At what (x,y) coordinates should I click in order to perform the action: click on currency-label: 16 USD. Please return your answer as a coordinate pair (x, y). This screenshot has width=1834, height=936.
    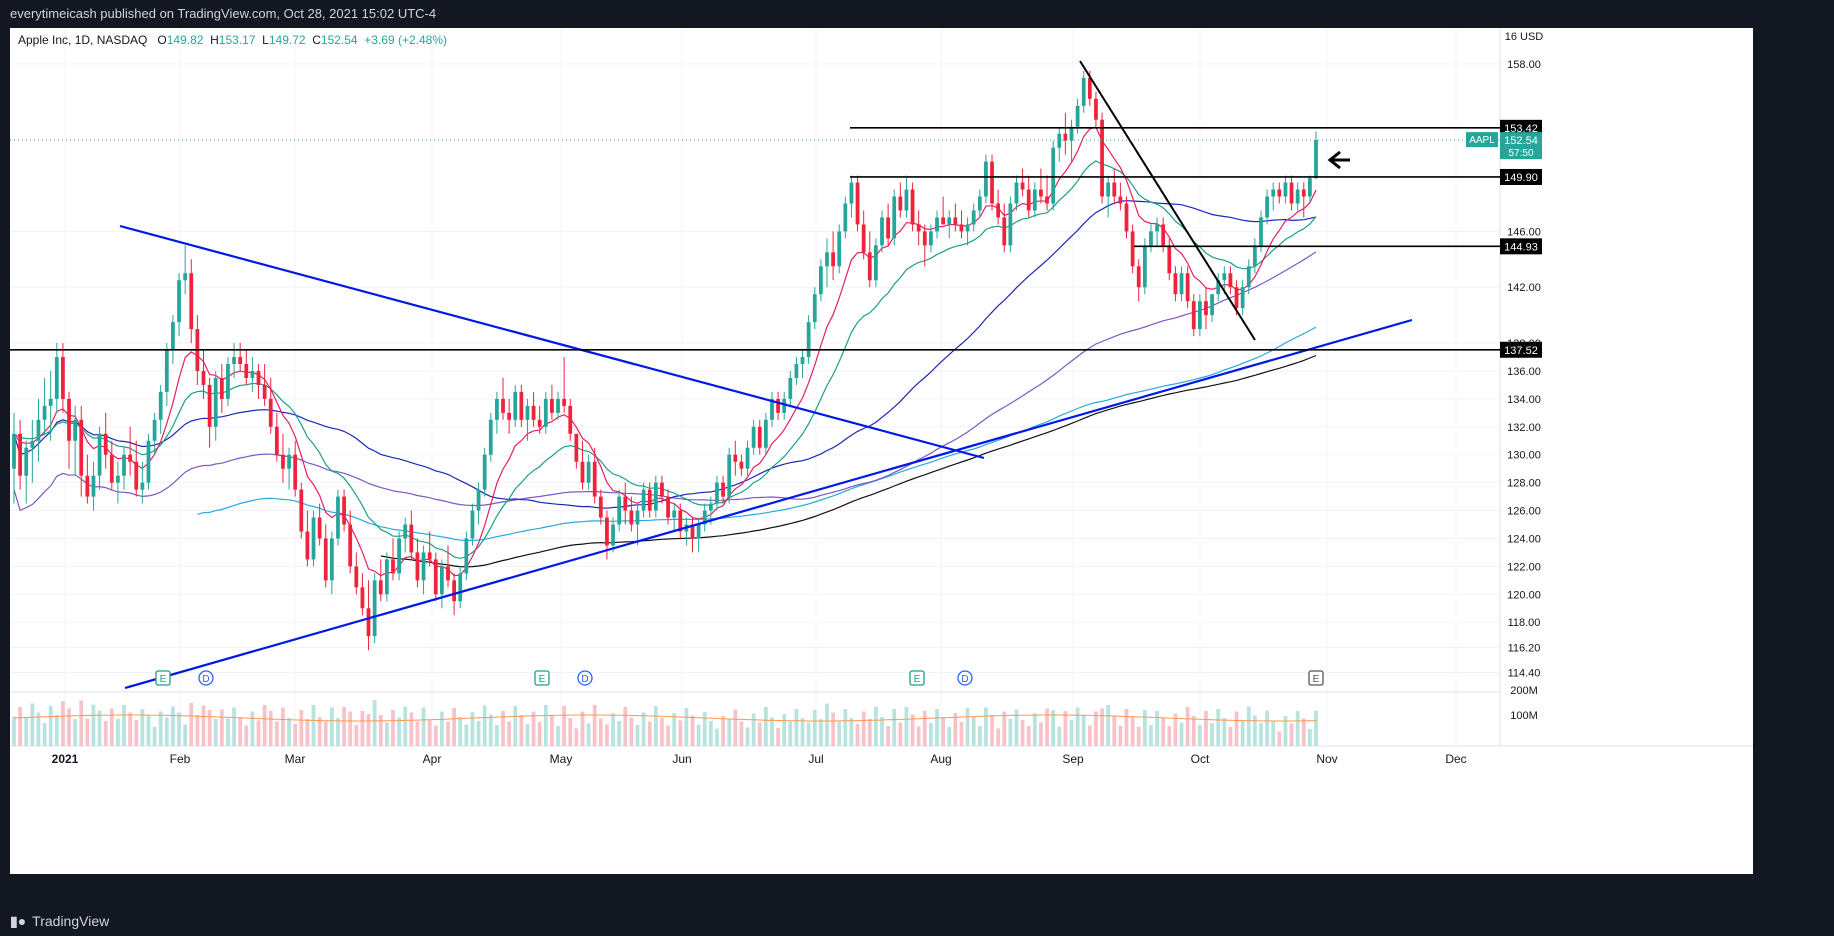
    Looking at the image, I should click on (1524, 37).